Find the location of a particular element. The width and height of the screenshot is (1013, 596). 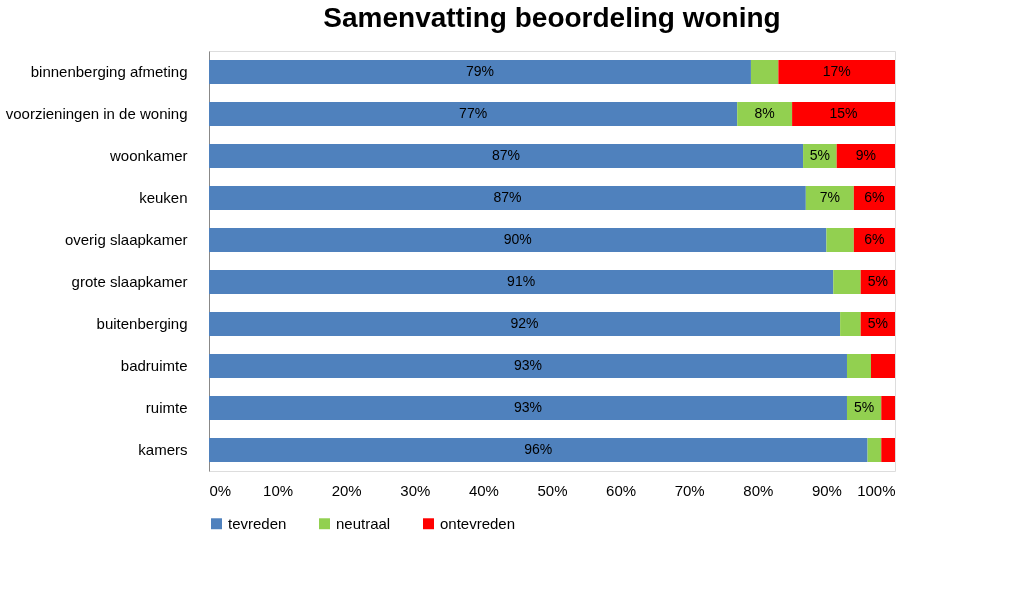

data-label: 8% is located at coordinates (764, 113).